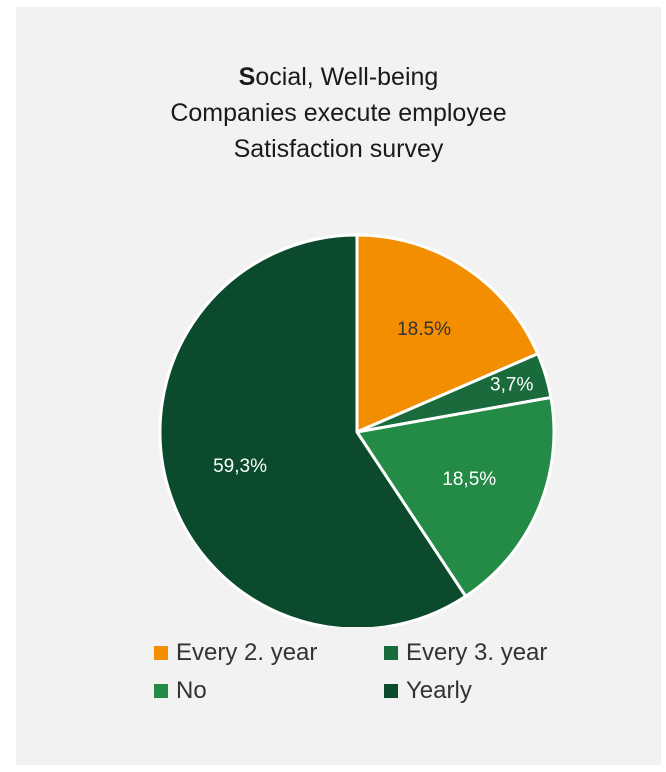 The image size is (666, 772). I want to click on legend-label: Yearly, so click(439, 690).